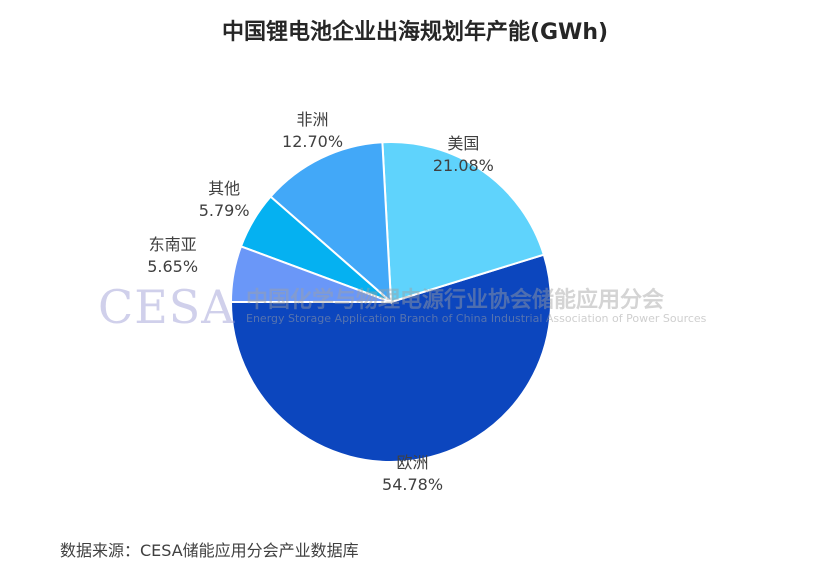 The height and width of the screenshot is (566, 830). I want to click on slice-label-value: 12.70%, so click(313, 141).